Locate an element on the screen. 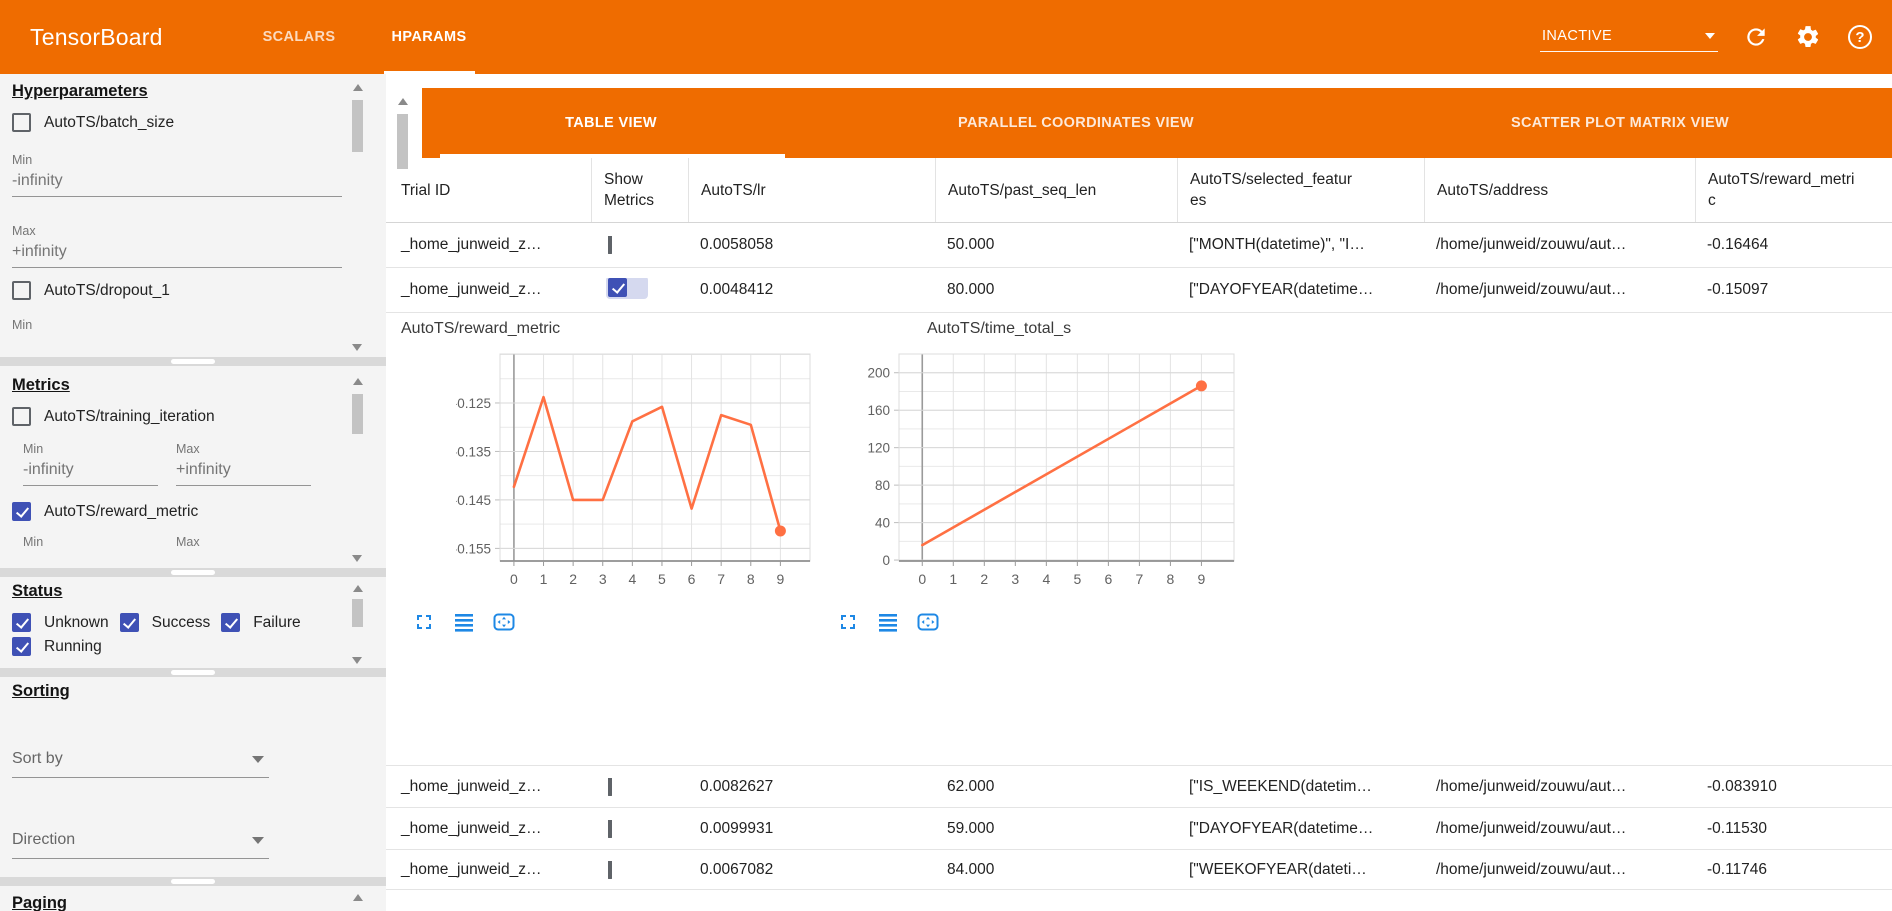  status-unknown-checkbox is located at coordinates (21, 622).